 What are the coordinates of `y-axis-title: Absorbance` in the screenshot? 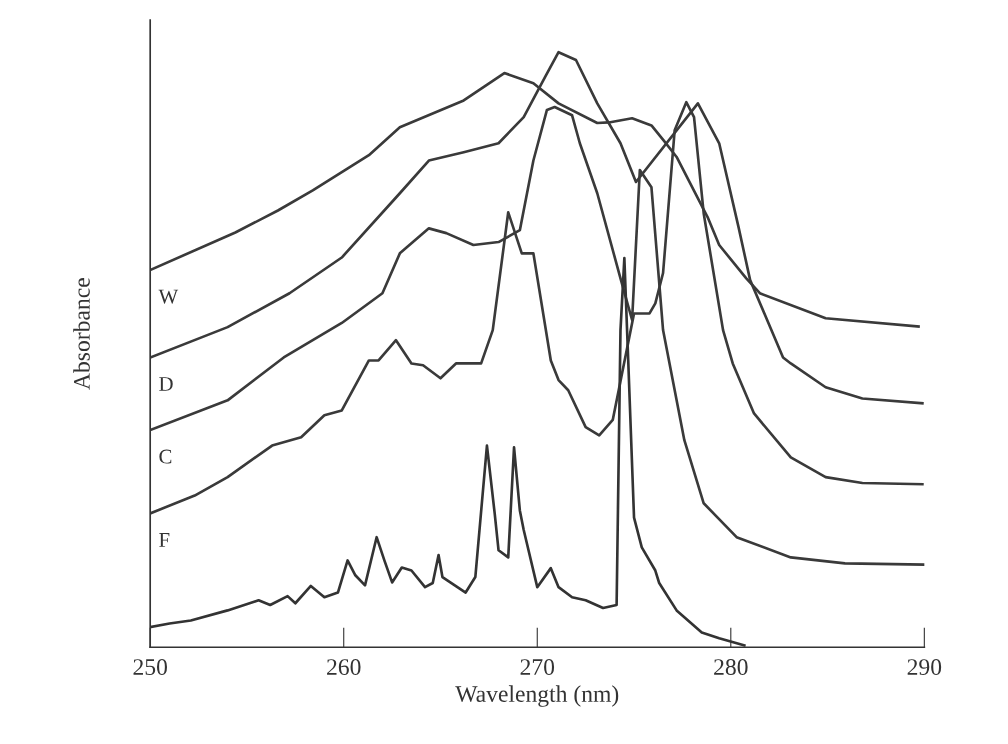 It's located at (81, 334).